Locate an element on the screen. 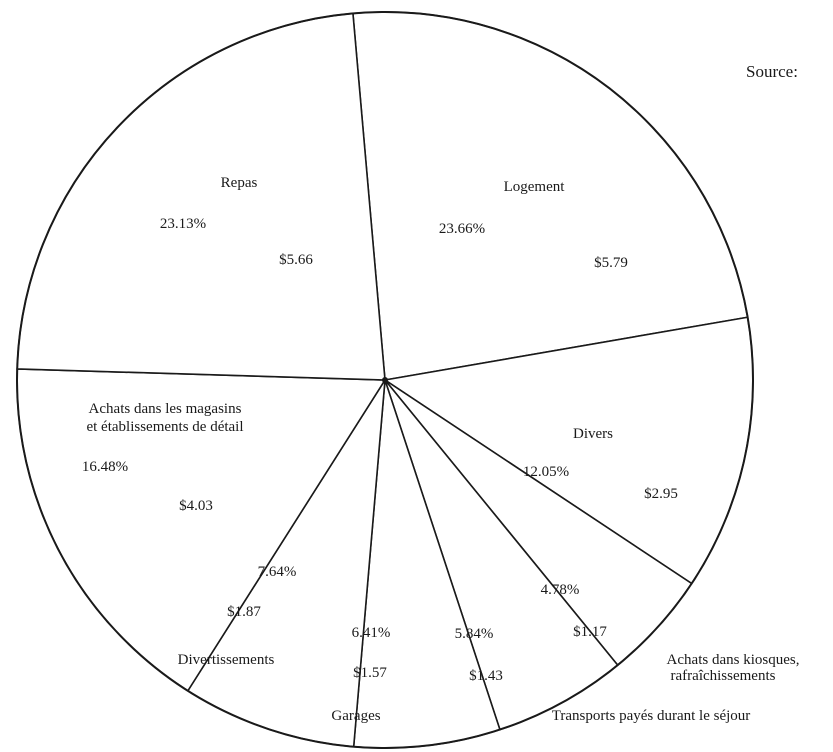 The image size is (833, 752). pie-center-dot is located at coordinates (385, 380).